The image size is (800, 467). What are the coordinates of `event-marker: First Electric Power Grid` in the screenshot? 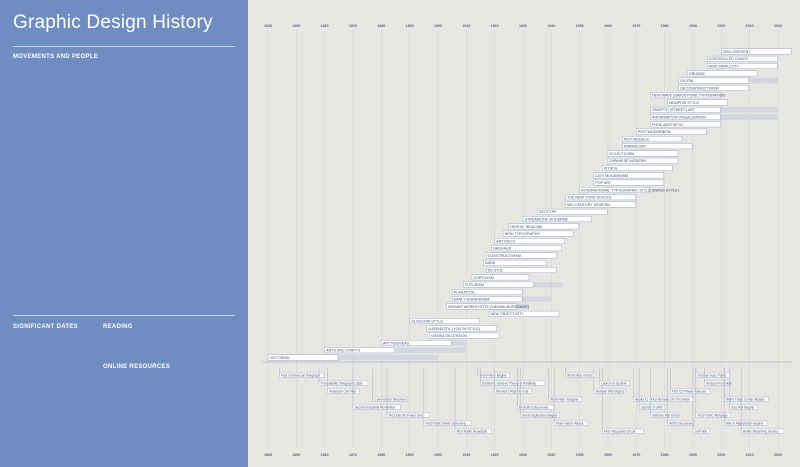 It's located at (408, 393).